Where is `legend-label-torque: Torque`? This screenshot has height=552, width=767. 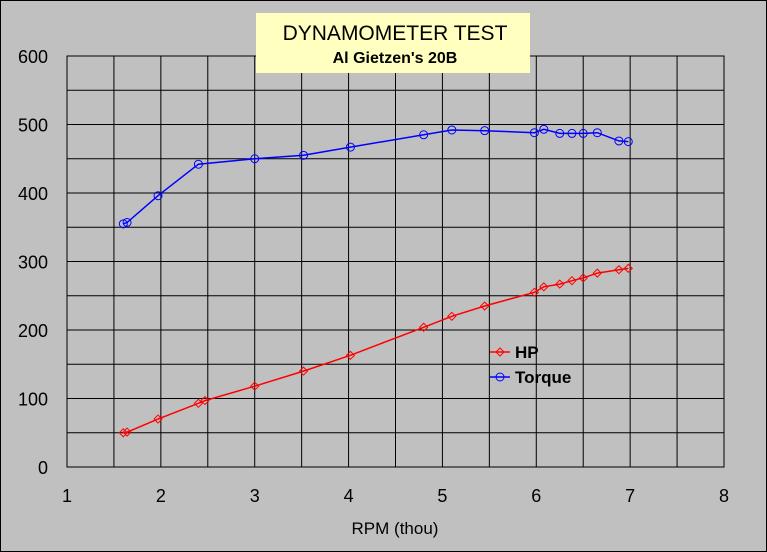 legend-label-torque: Torque is located at coordinates (543, 377).